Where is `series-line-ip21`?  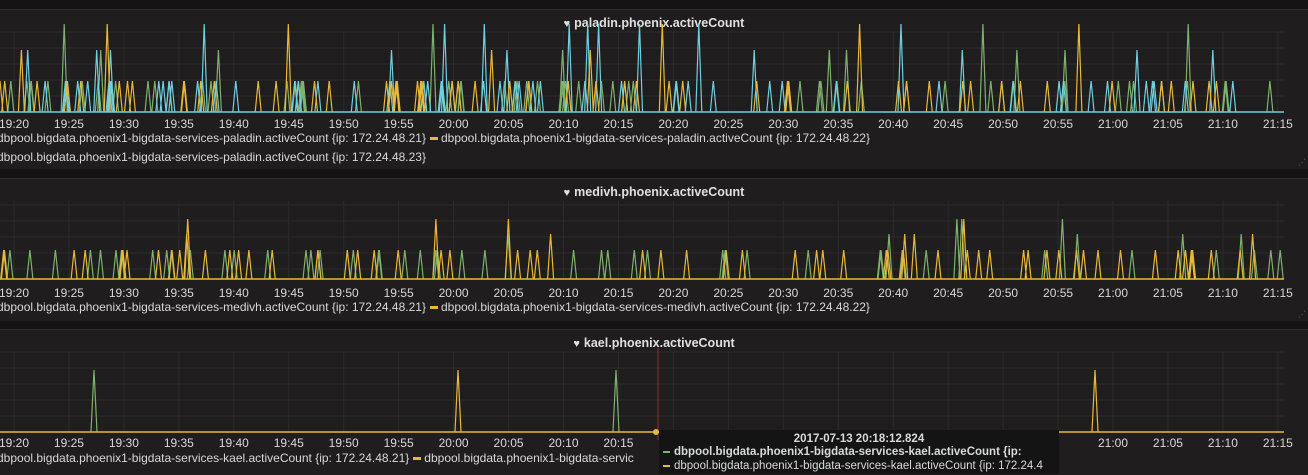
series-line-ip21 is located at coordinates (645, 249).